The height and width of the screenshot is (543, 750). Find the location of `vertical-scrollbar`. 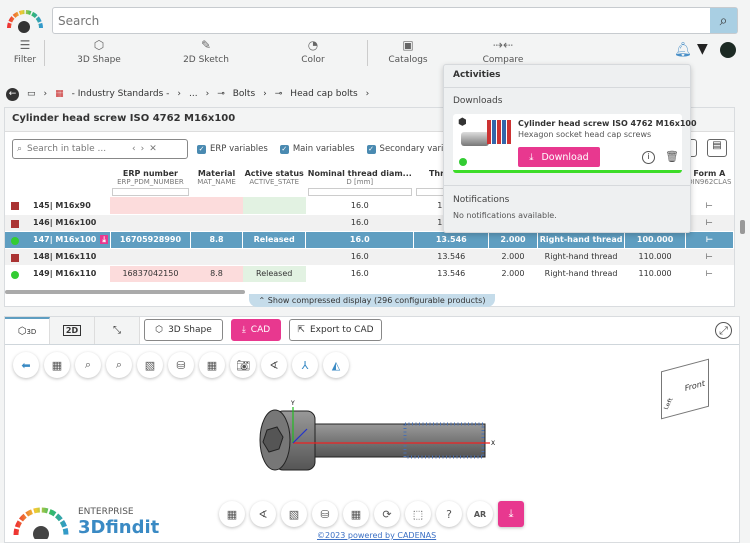

vertical-scrollbar is located at coordinates (742, 227).